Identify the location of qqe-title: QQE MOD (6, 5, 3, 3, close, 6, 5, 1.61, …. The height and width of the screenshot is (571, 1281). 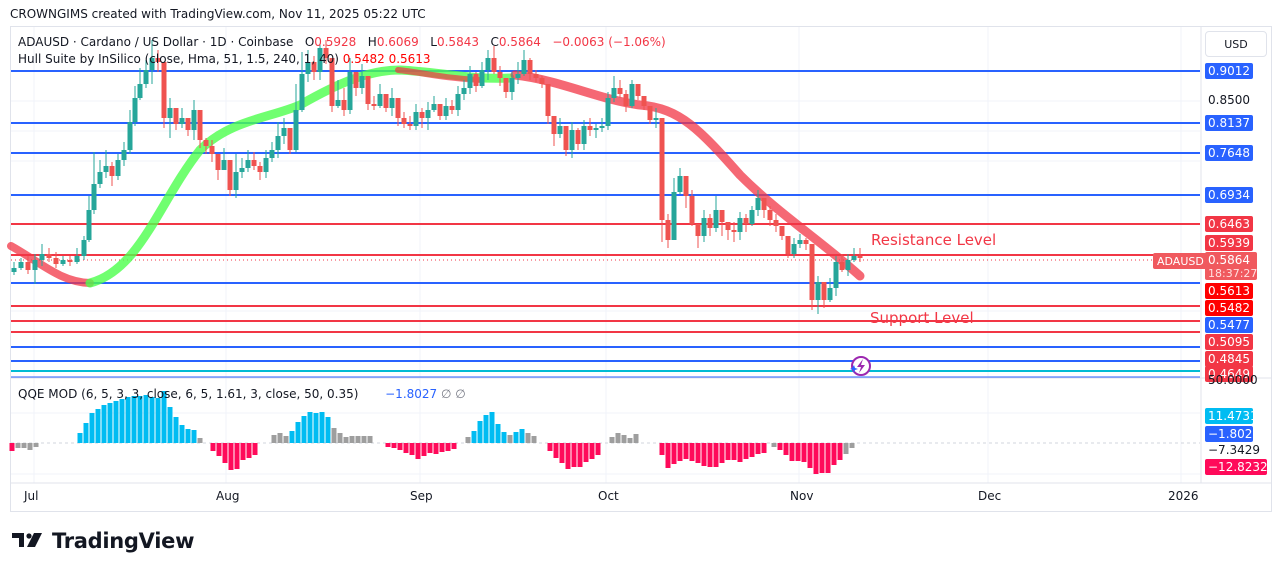
(188, 394).